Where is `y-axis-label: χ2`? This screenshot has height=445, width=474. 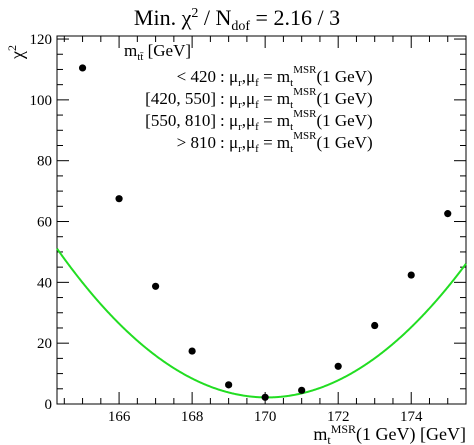 y-axis-label: χ2 is located at coordinates (16, 52).